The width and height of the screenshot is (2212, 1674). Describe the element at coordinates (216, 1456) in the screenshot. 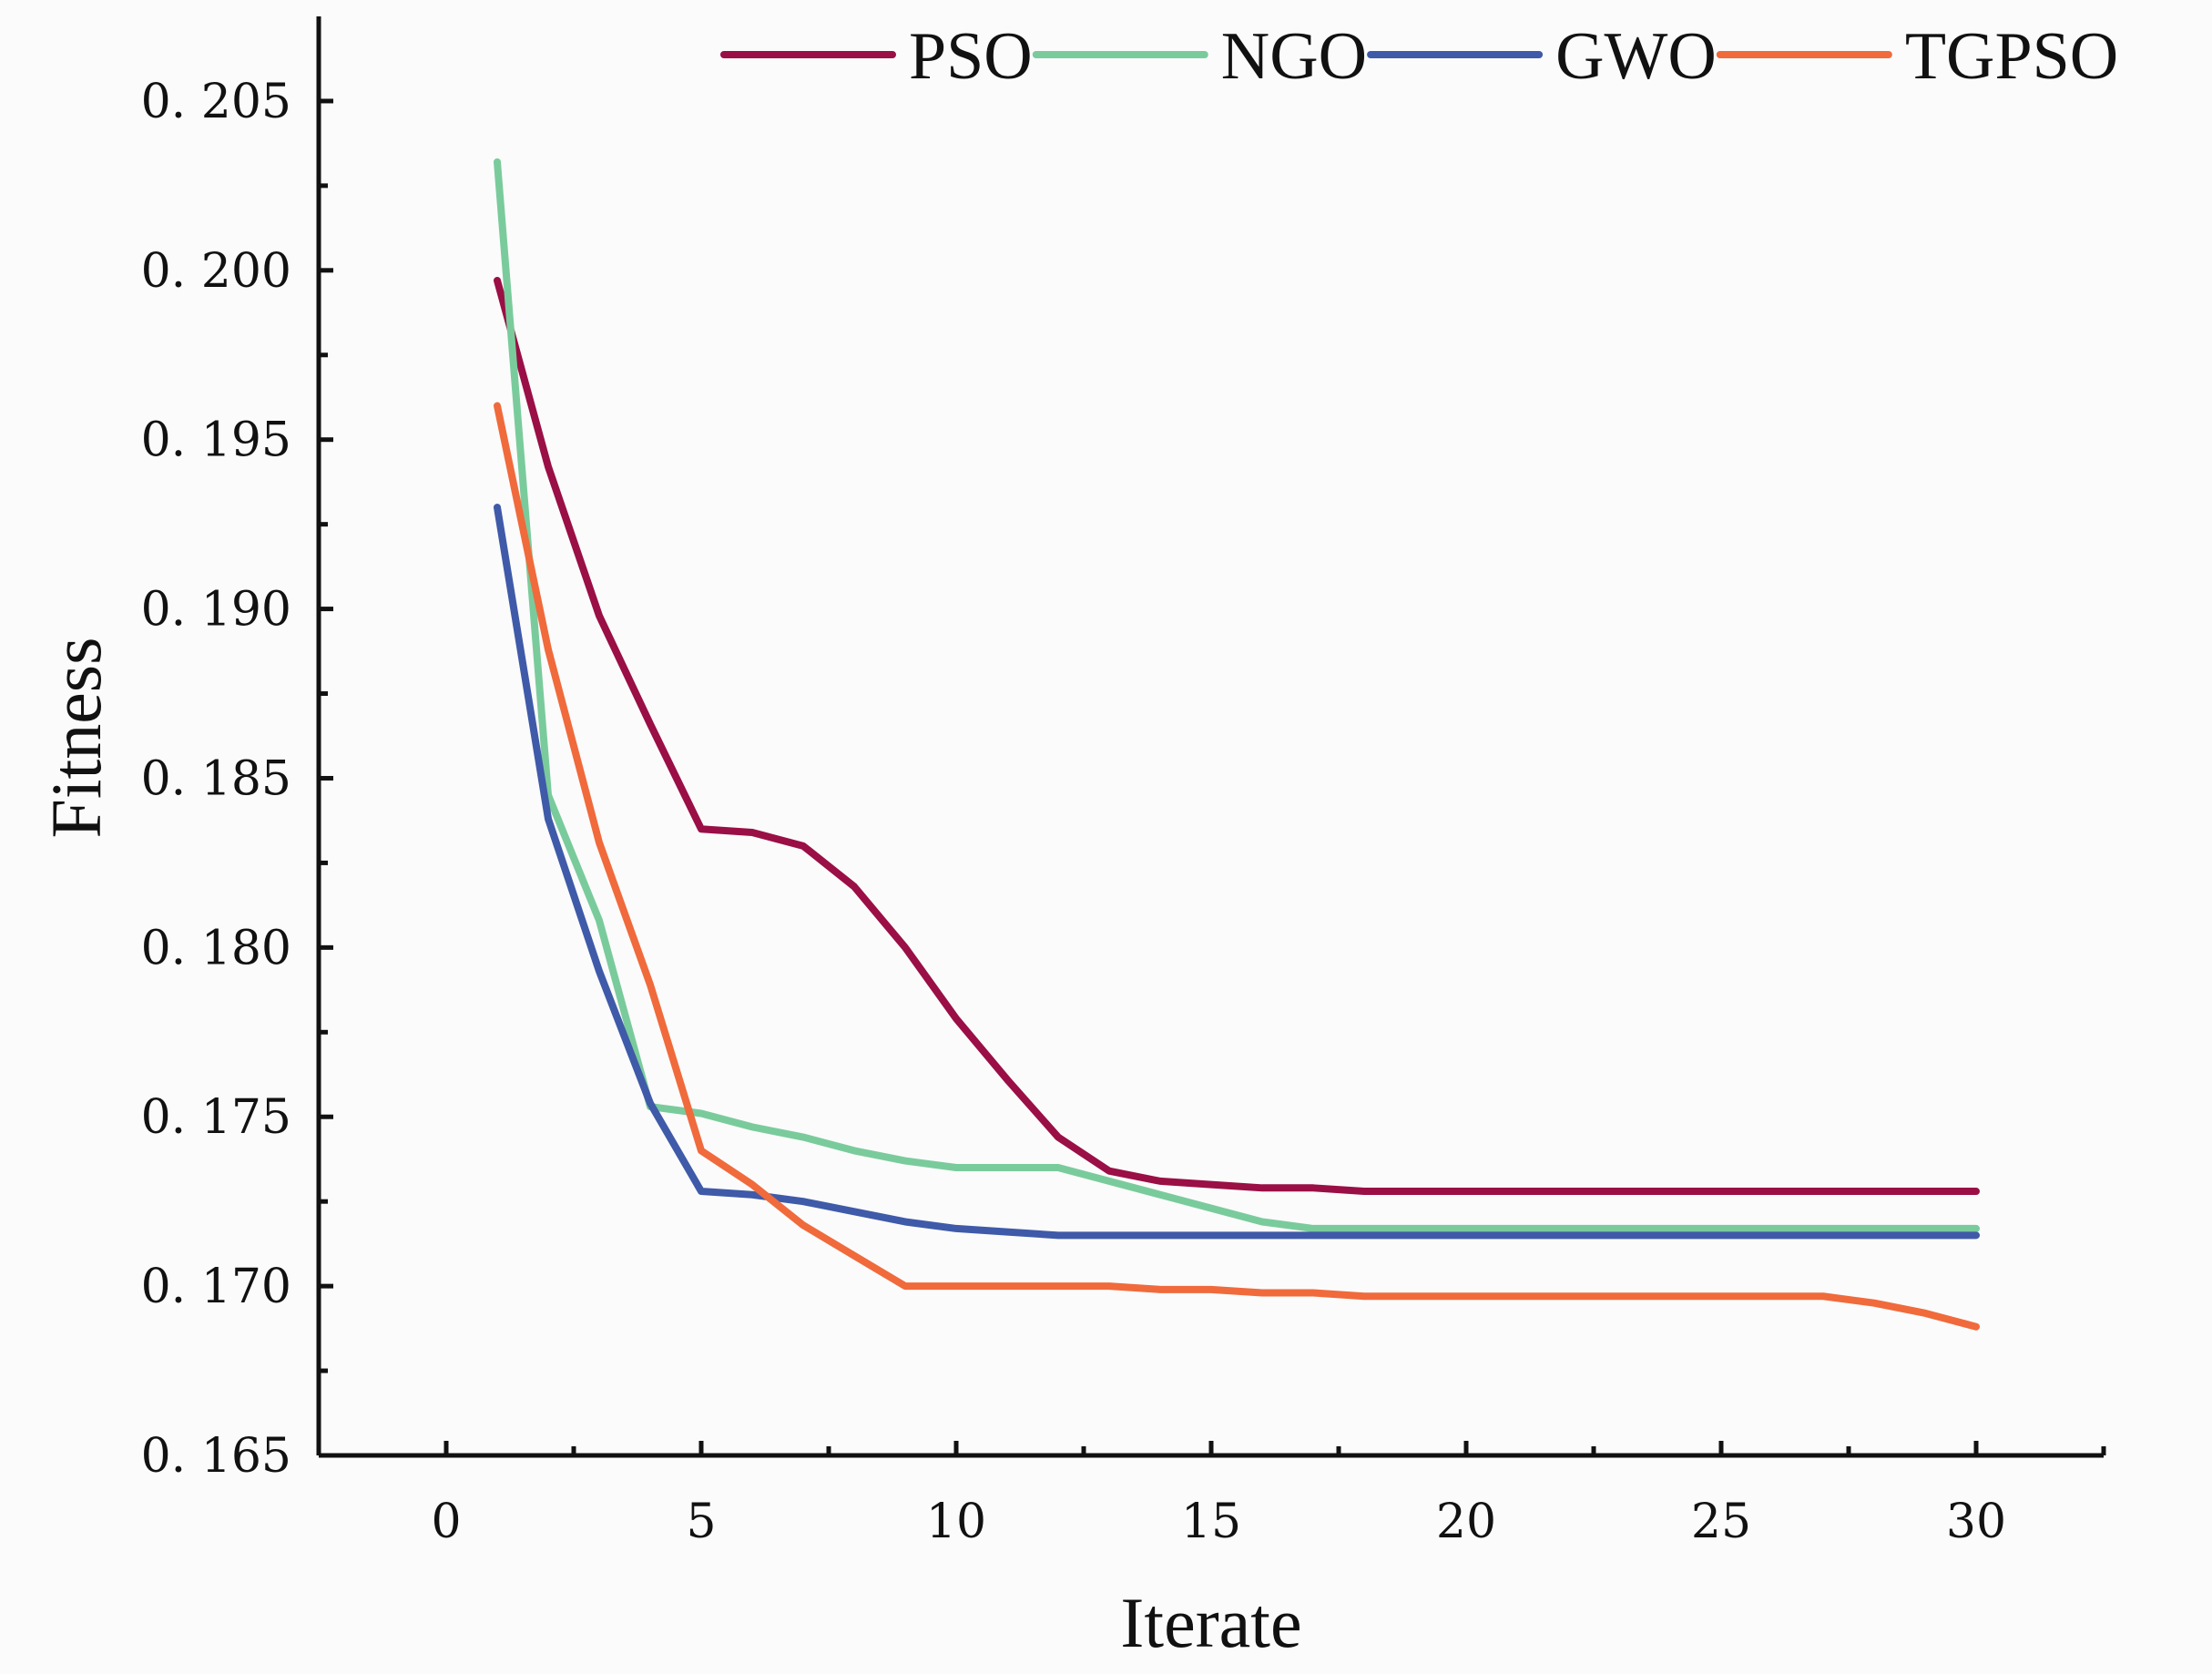

I see `y-tick-label: 0. 165` at that location.